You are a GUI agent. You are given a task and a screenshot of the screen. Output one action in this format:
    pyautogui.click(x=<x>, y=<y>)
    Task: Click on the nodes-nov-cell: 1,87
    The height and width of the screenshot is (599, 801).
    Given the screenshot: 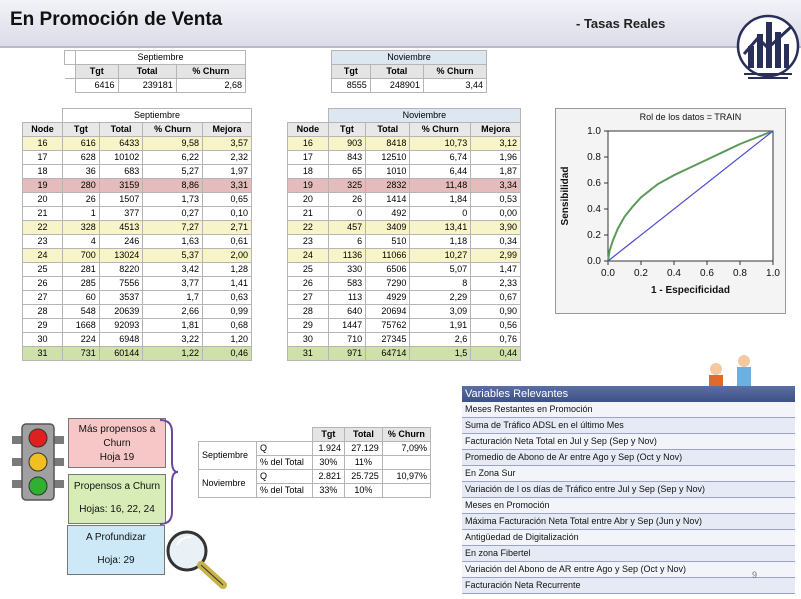 What is the action you would take?
    pyautogui.click(x=495, y=171)
    